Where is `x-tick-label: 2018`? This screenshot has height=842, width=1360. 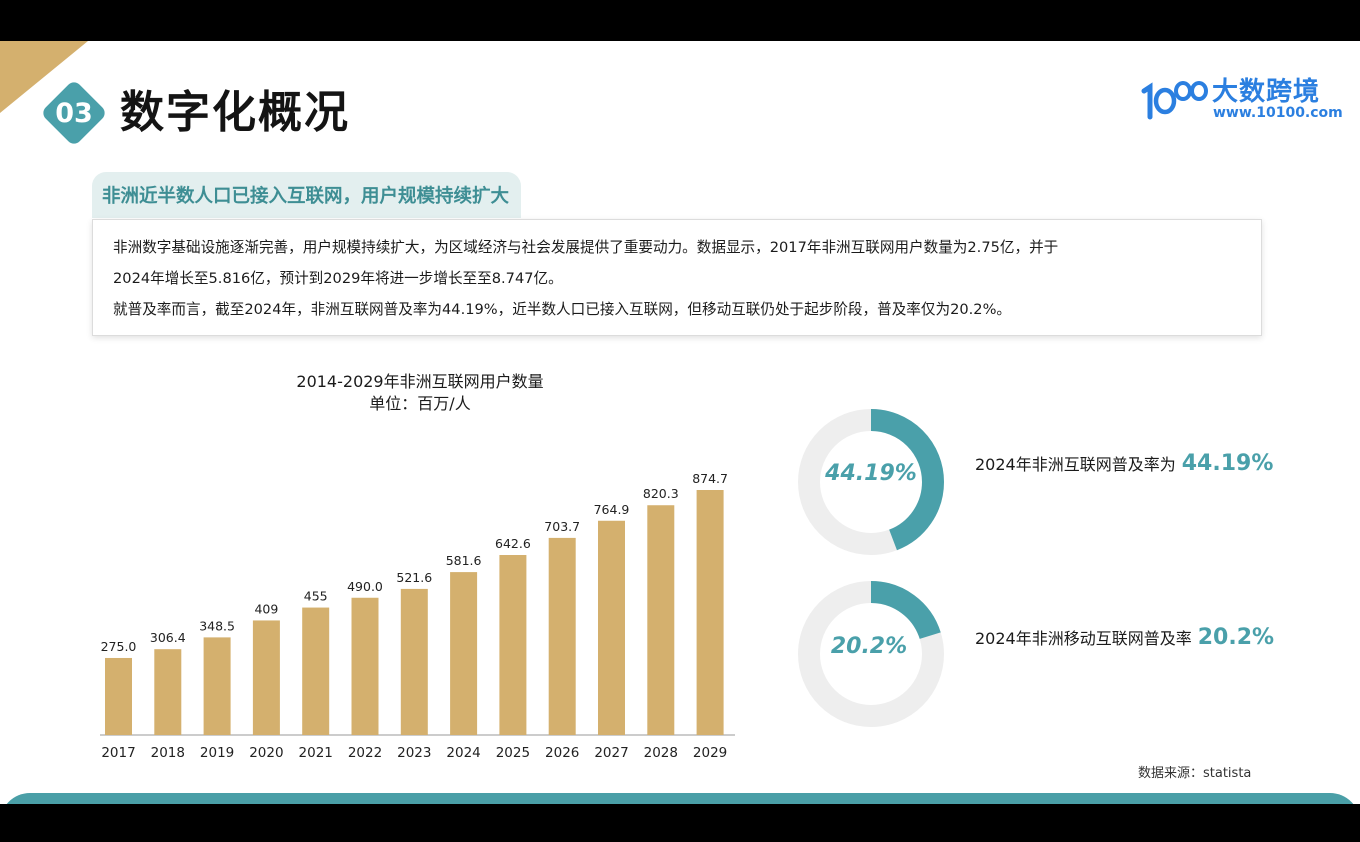 x-tick-label: 2018 is located at coordinates (168, 753).